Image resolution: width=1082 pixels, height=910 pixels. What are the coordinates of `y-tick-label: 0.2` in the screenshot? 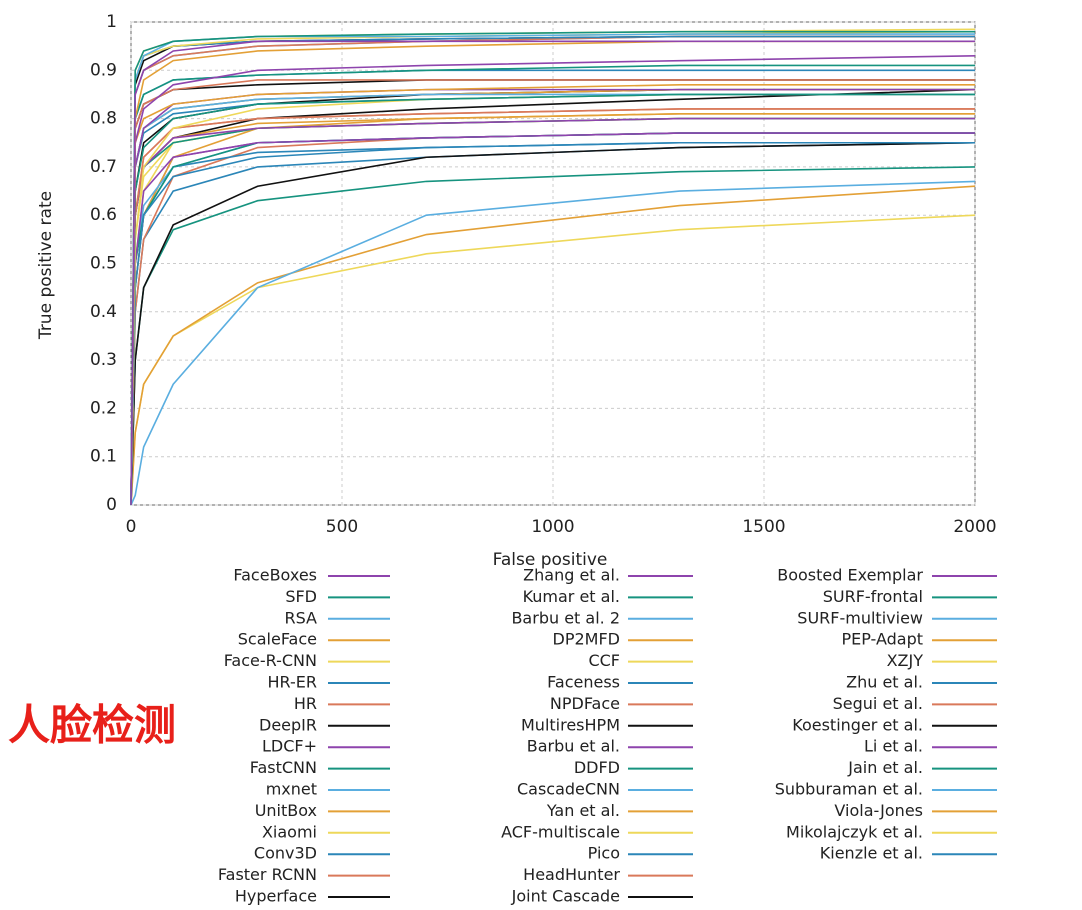 It's located at (103, 408).